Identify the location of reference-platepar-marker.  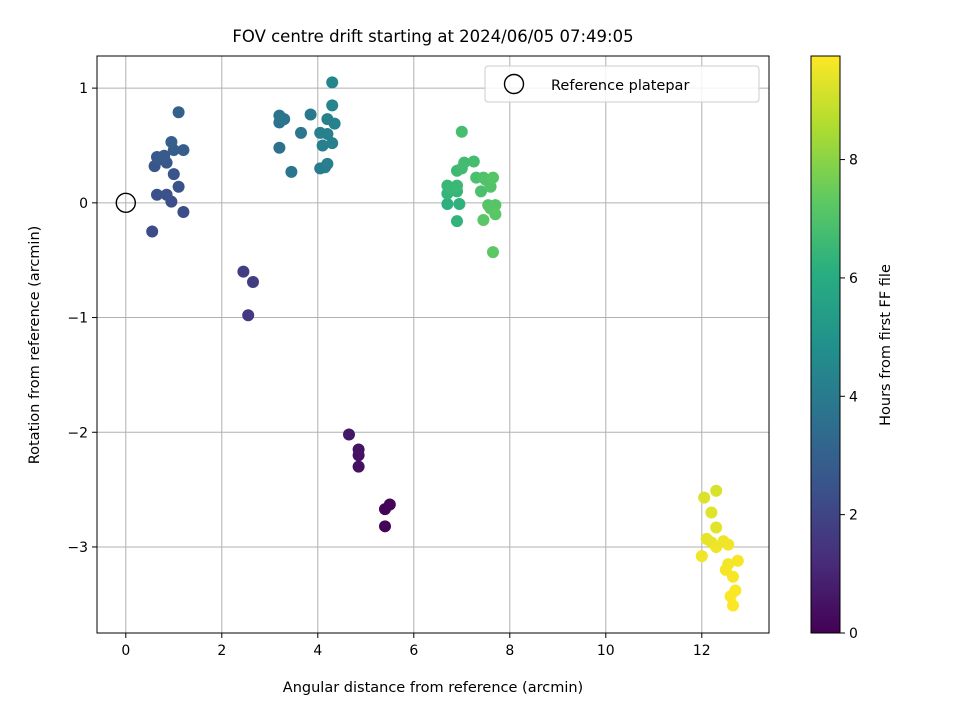
(126, 203).